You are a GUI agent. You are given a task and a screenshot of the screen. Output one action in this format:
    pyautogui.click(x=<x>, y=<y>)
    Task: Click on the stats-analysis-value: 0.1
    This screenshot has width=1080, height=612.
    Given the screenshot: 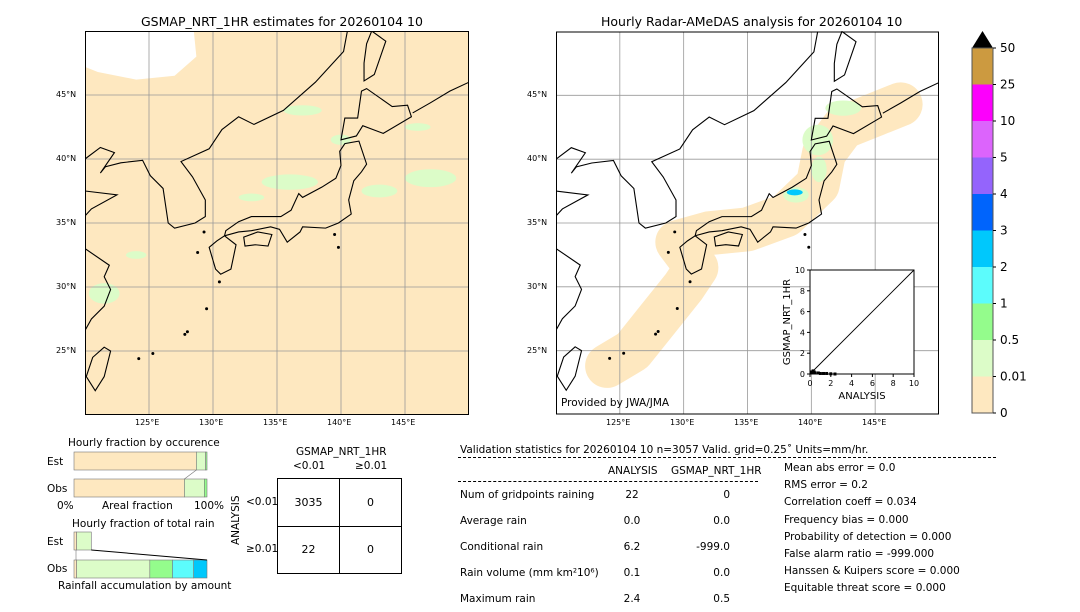 What is the action you would take?
    pyautogui.click(x=632, y=573)
    